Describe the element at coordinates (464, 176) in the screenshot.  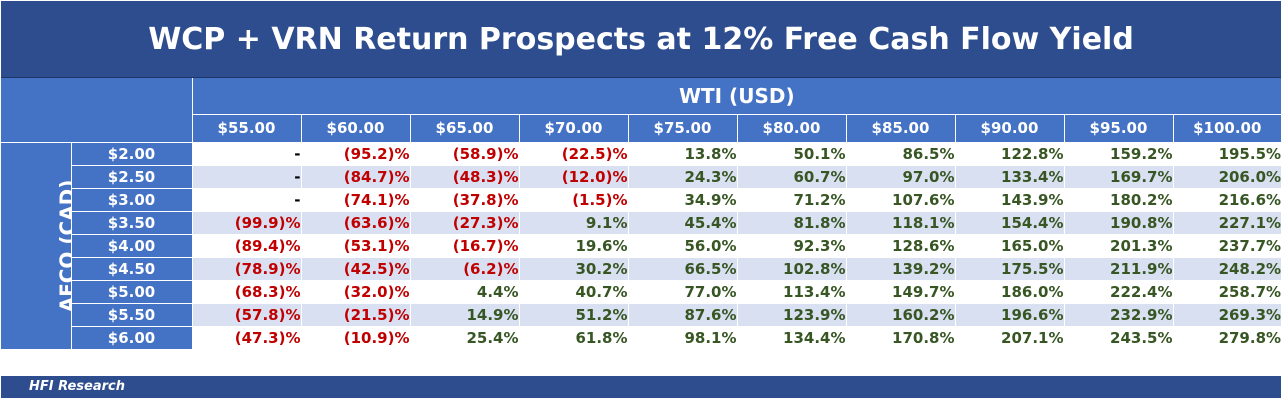
I see `table-cell: (48.3)%` at that location.